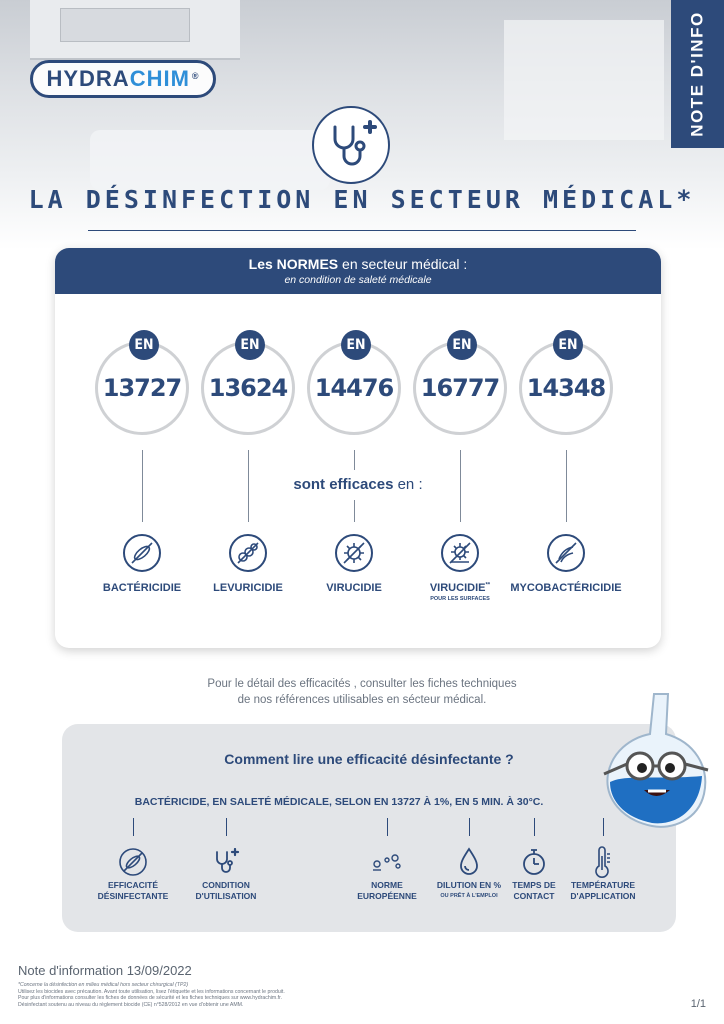 The image size is (724, 1024). Describe the element at coordinates (566, 553) in the screenshot. I see `mycobacteria-icon` at that location.